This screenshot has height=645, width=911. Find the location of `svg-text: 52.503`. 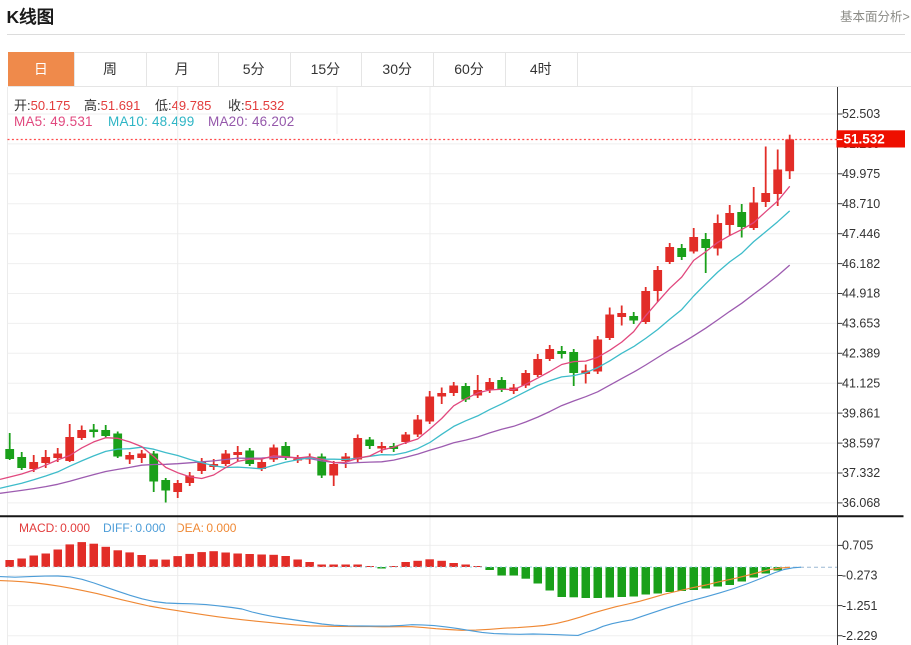

svg-text: 52.503 is located at coordinates (861, 114).